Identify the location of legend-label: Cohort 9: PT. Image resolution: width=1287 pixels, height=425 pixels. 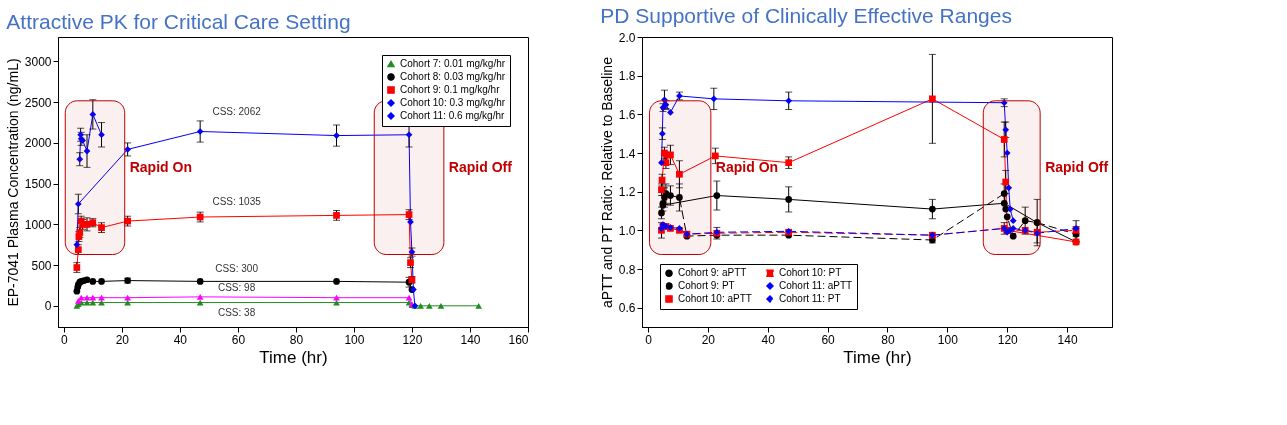
(706, 285).